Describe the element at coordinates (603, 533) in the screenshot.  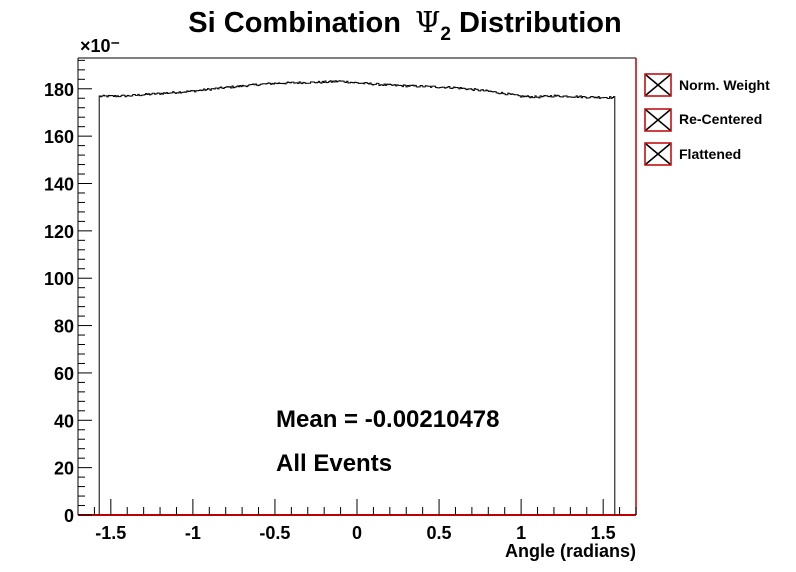
I see `x-tick-label: 1.5` at that location.